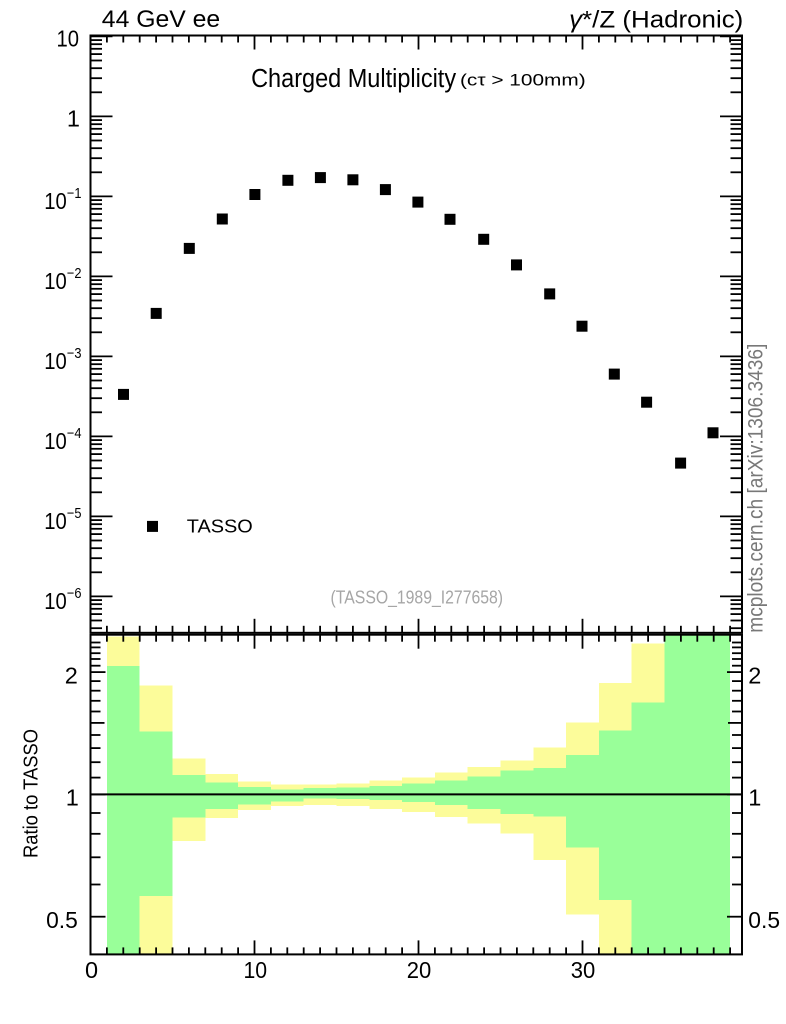 The image size is (786, 1024). What do you see at coordinates (220, 527) in the screenshot?
I see `svg-text: TASSO` at bounding box center [220, 527].